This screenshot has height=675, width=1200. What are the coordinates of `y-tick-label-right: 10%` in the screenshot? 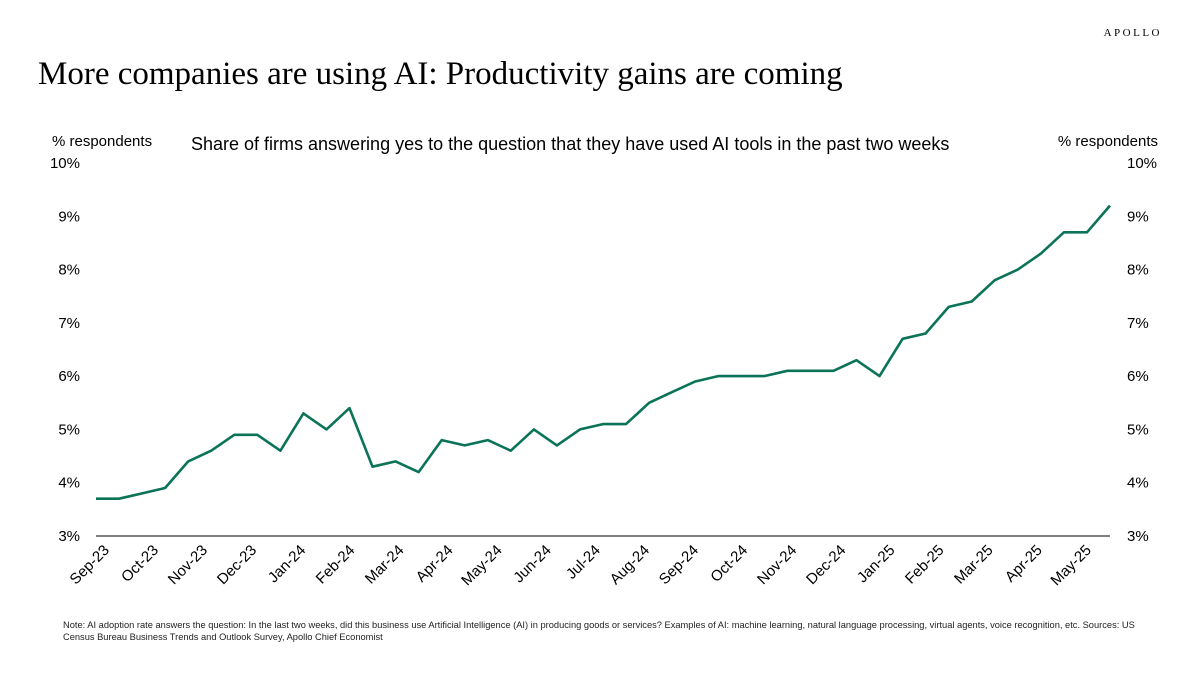 It's located at (1142, 163).